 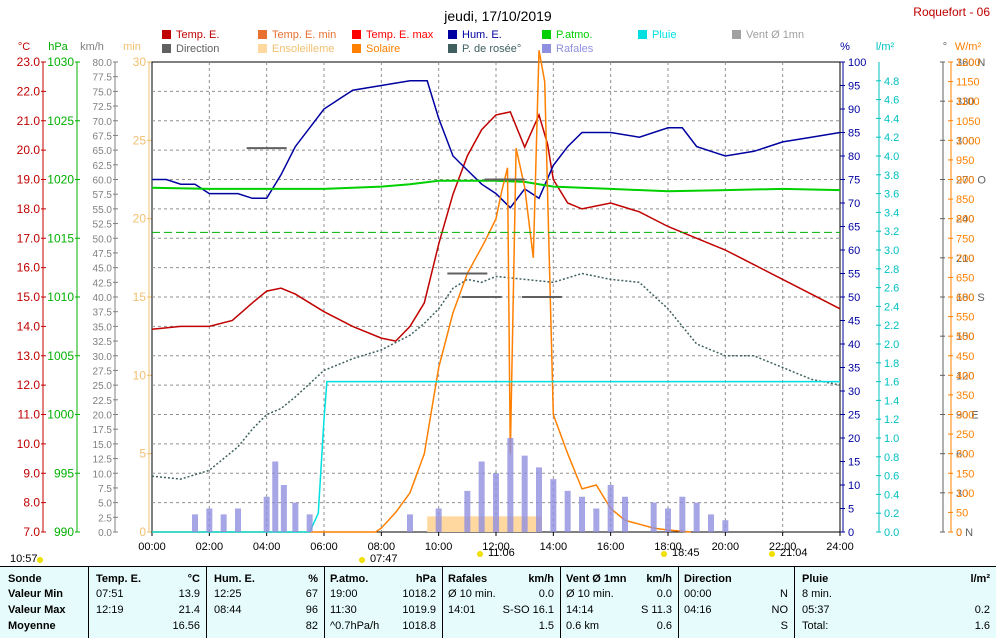 I want to click on humidity-tick-label: 15, so click(x=854, y=463).